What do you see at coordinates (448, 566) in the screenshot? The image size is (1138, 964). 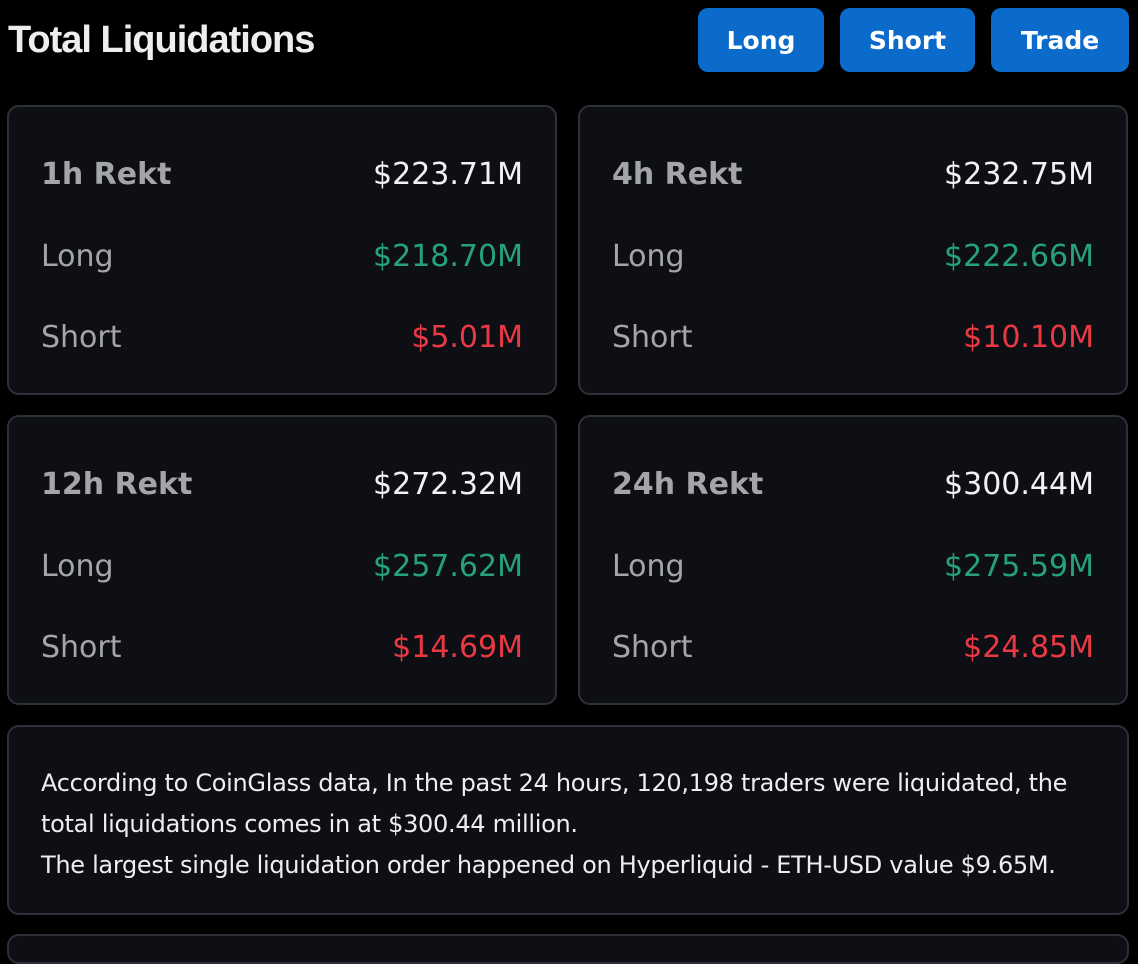 I see `long-value: $257.62M` at bounding box center [448, 566].